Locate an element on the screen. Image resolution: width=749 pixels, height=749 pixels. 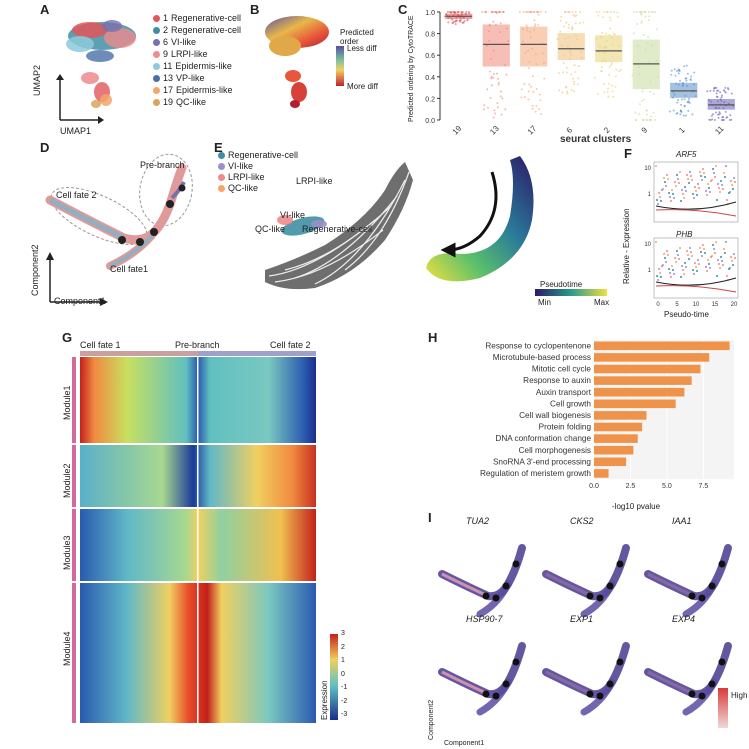
legend-celltype-name: QC-like is located at coordinates (243, 188).